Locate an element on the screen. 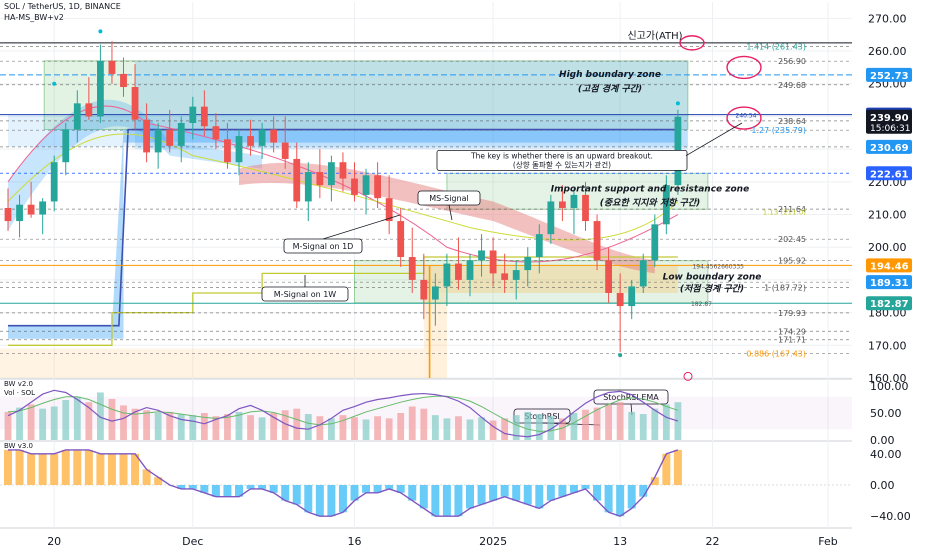 Image resolution: width=932 pixels, height=550 pixels. ms-signal-callout-pointer is located at coordinates (450, 212).